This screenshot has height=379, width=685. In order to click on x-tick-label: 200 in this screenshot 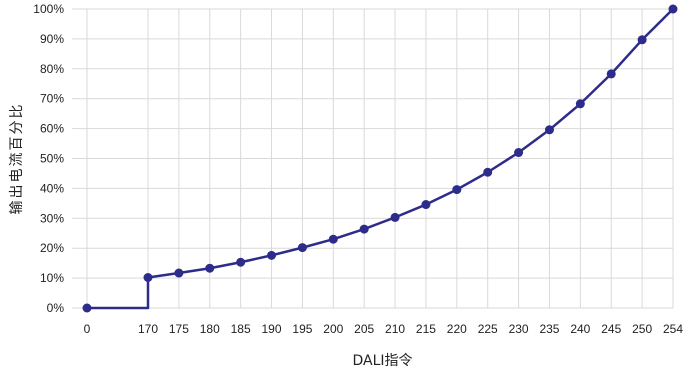, I will do `click(333, 329)`.